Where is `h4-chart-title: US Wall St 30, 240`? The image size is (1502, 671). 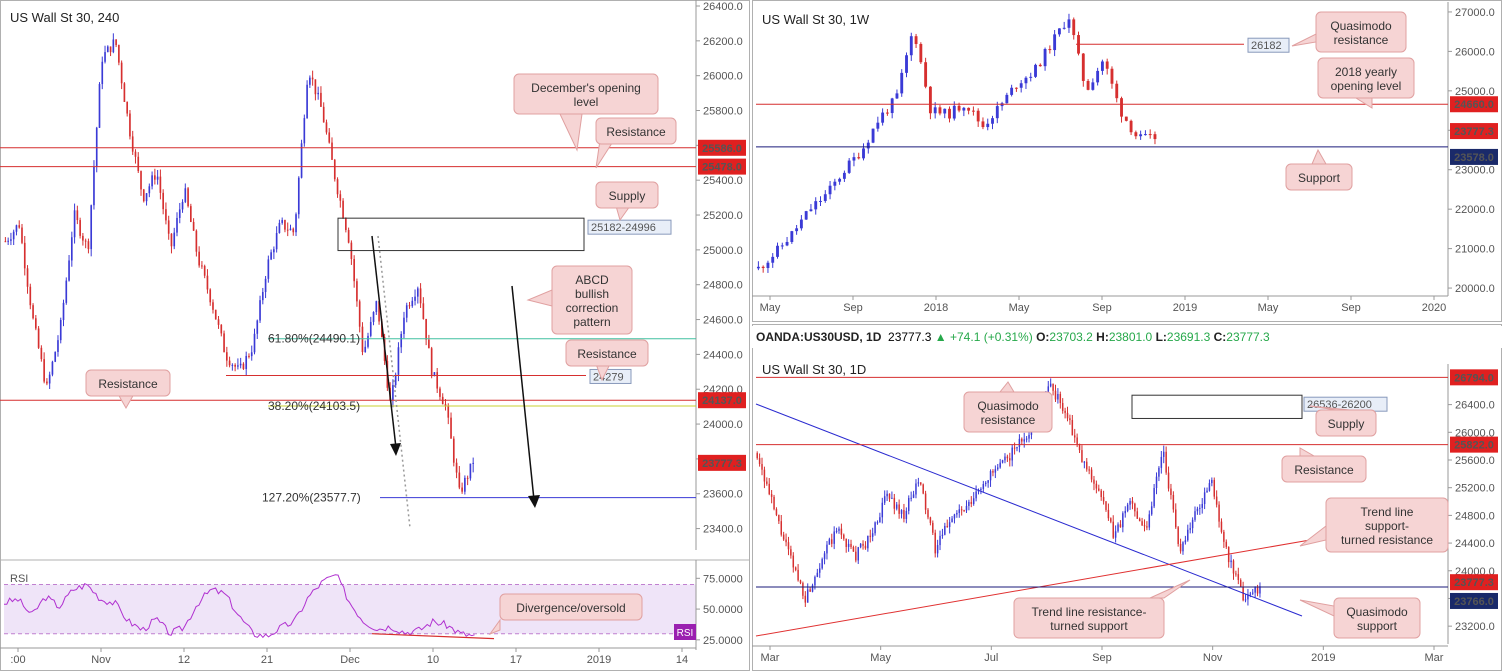 h4-chart-title: US Wall St 30, 240 is located at coordinates (64, 17).